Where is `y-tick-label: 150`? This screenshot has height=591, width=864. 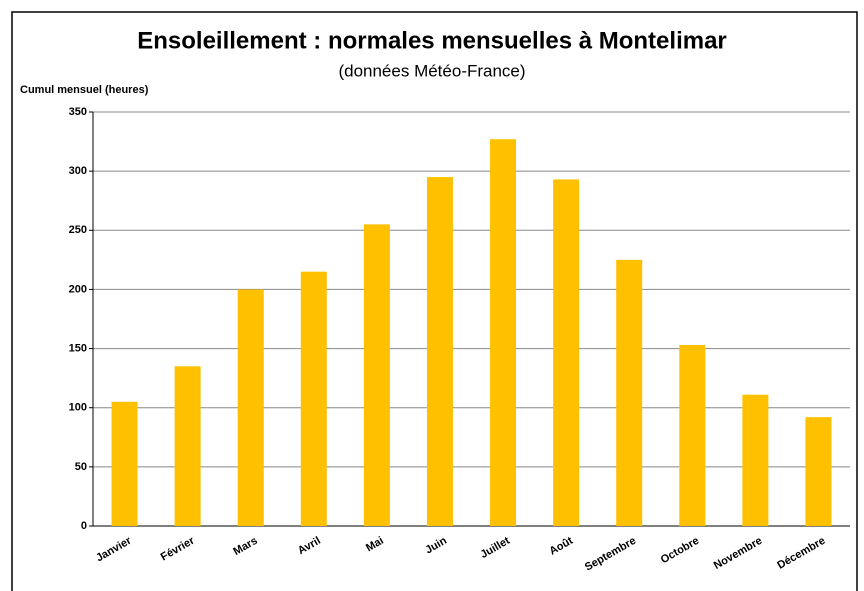 y-tick-label: 150 is located at coordinates (78, 348).